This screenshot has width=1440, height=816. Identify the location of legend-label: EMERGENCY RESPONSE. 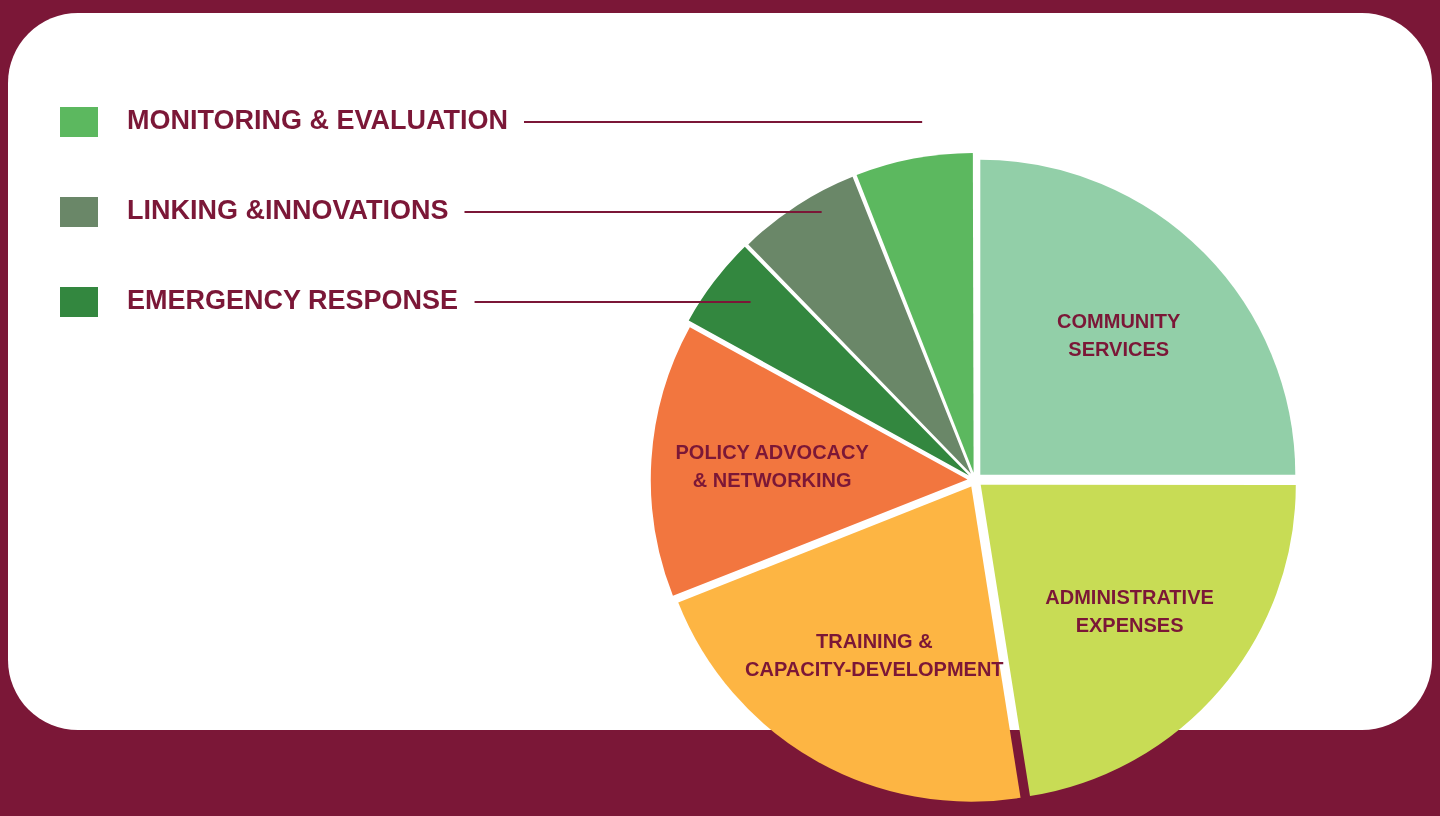
(293, 300).